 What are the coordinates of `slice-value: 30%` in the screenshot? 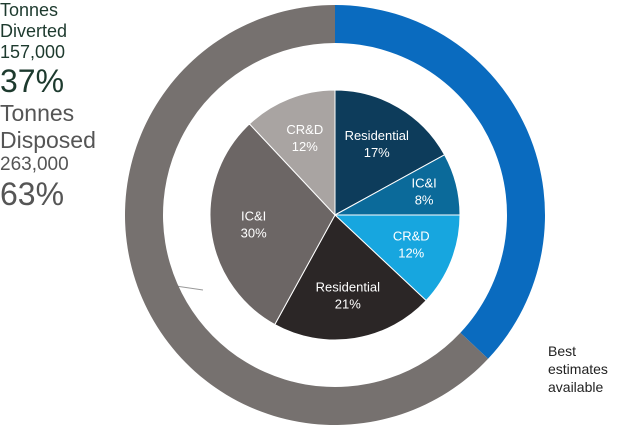 It's located at (254, 233).